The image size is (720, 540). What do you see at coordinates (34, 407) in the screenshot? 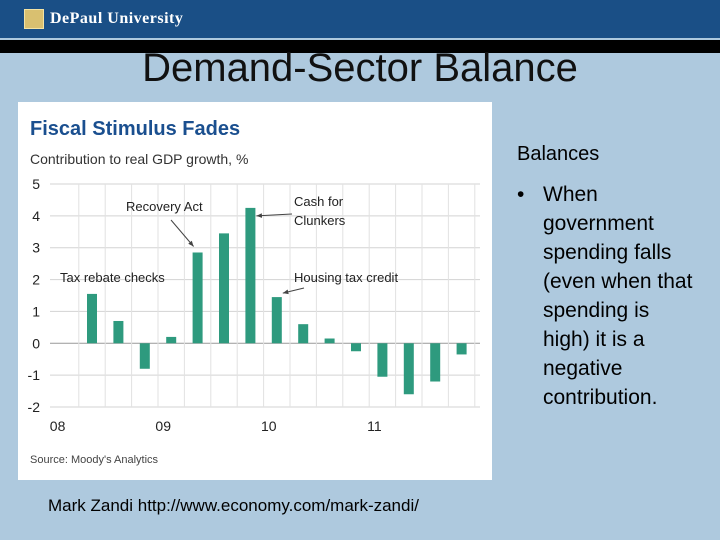
I see `y-tick-label: -2` at bounding box center [34, 407].